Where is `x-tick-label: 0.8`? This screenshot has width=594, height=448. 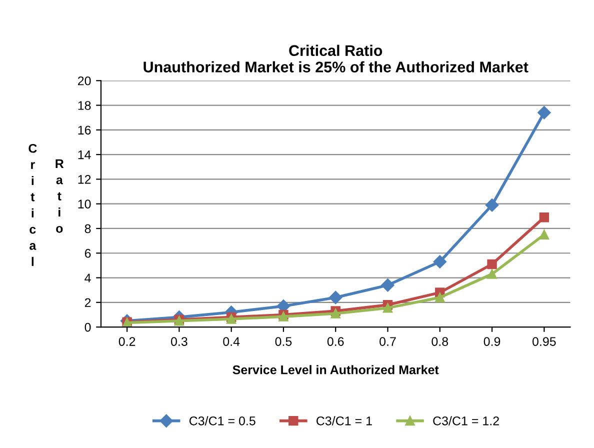
x-tick-label: 0.8 is located at coordinates (440, 341).